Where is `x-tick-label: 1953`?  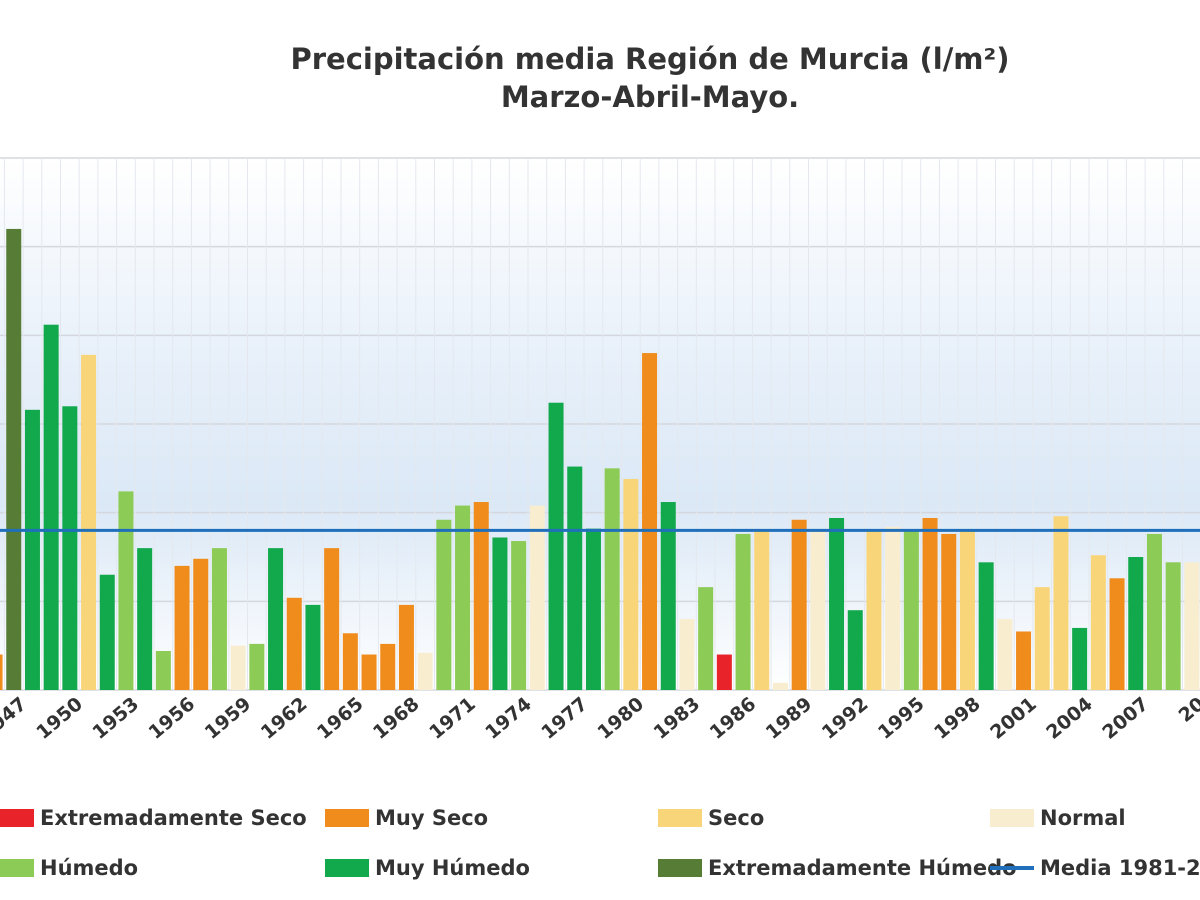
x-tick-label: 1953 is located at coordinates (115, 718).